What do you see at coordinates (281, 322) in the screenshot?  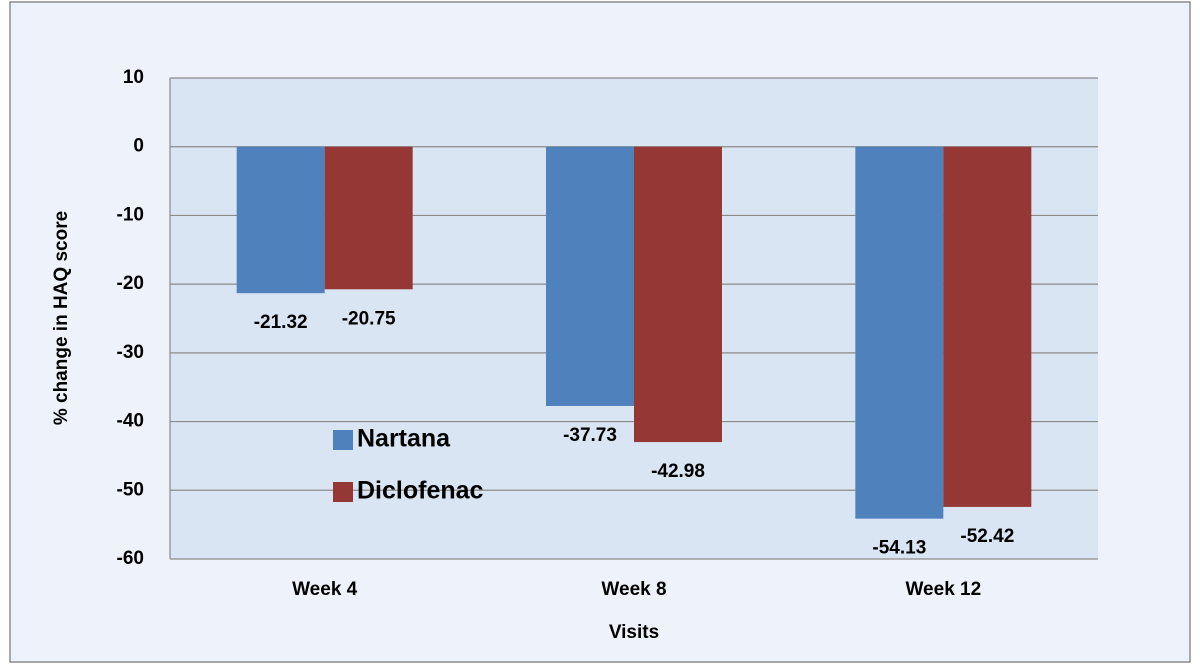 I see `value-label: -21.32` at bounding box center [281, 322].